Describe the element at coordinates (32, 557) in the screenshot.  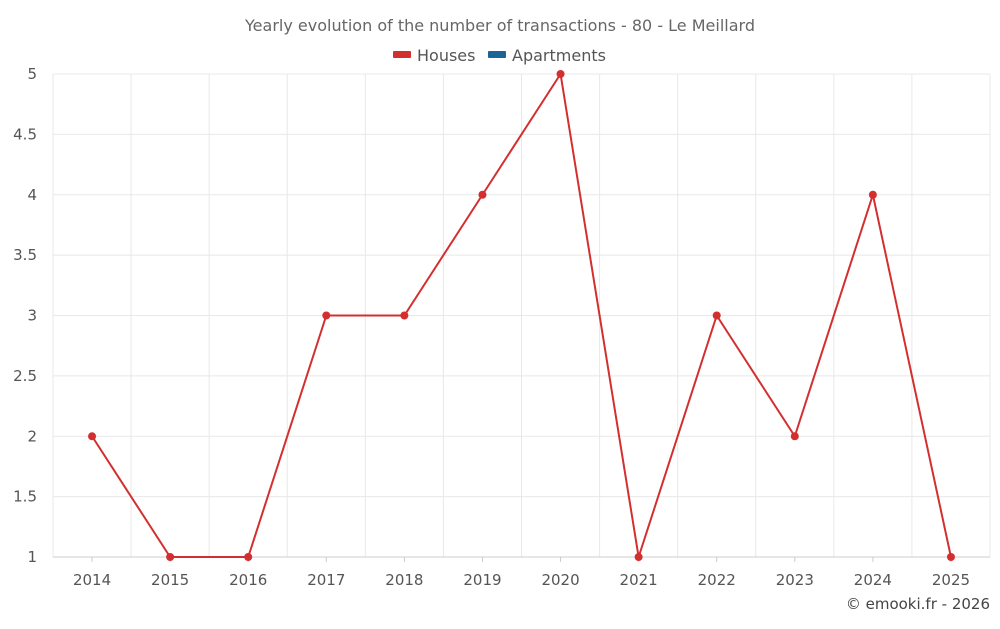
I see `y-tick-label: 1` at that location.